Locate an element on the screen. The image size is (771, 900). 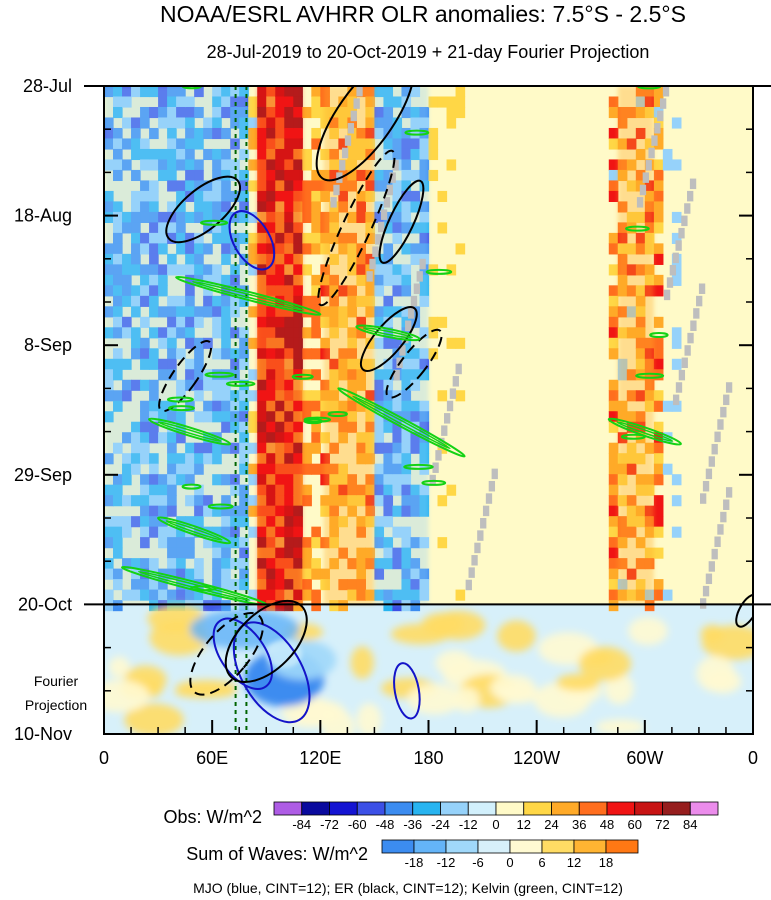
x-tick-label: 120W is located at coordinates (536, 758).